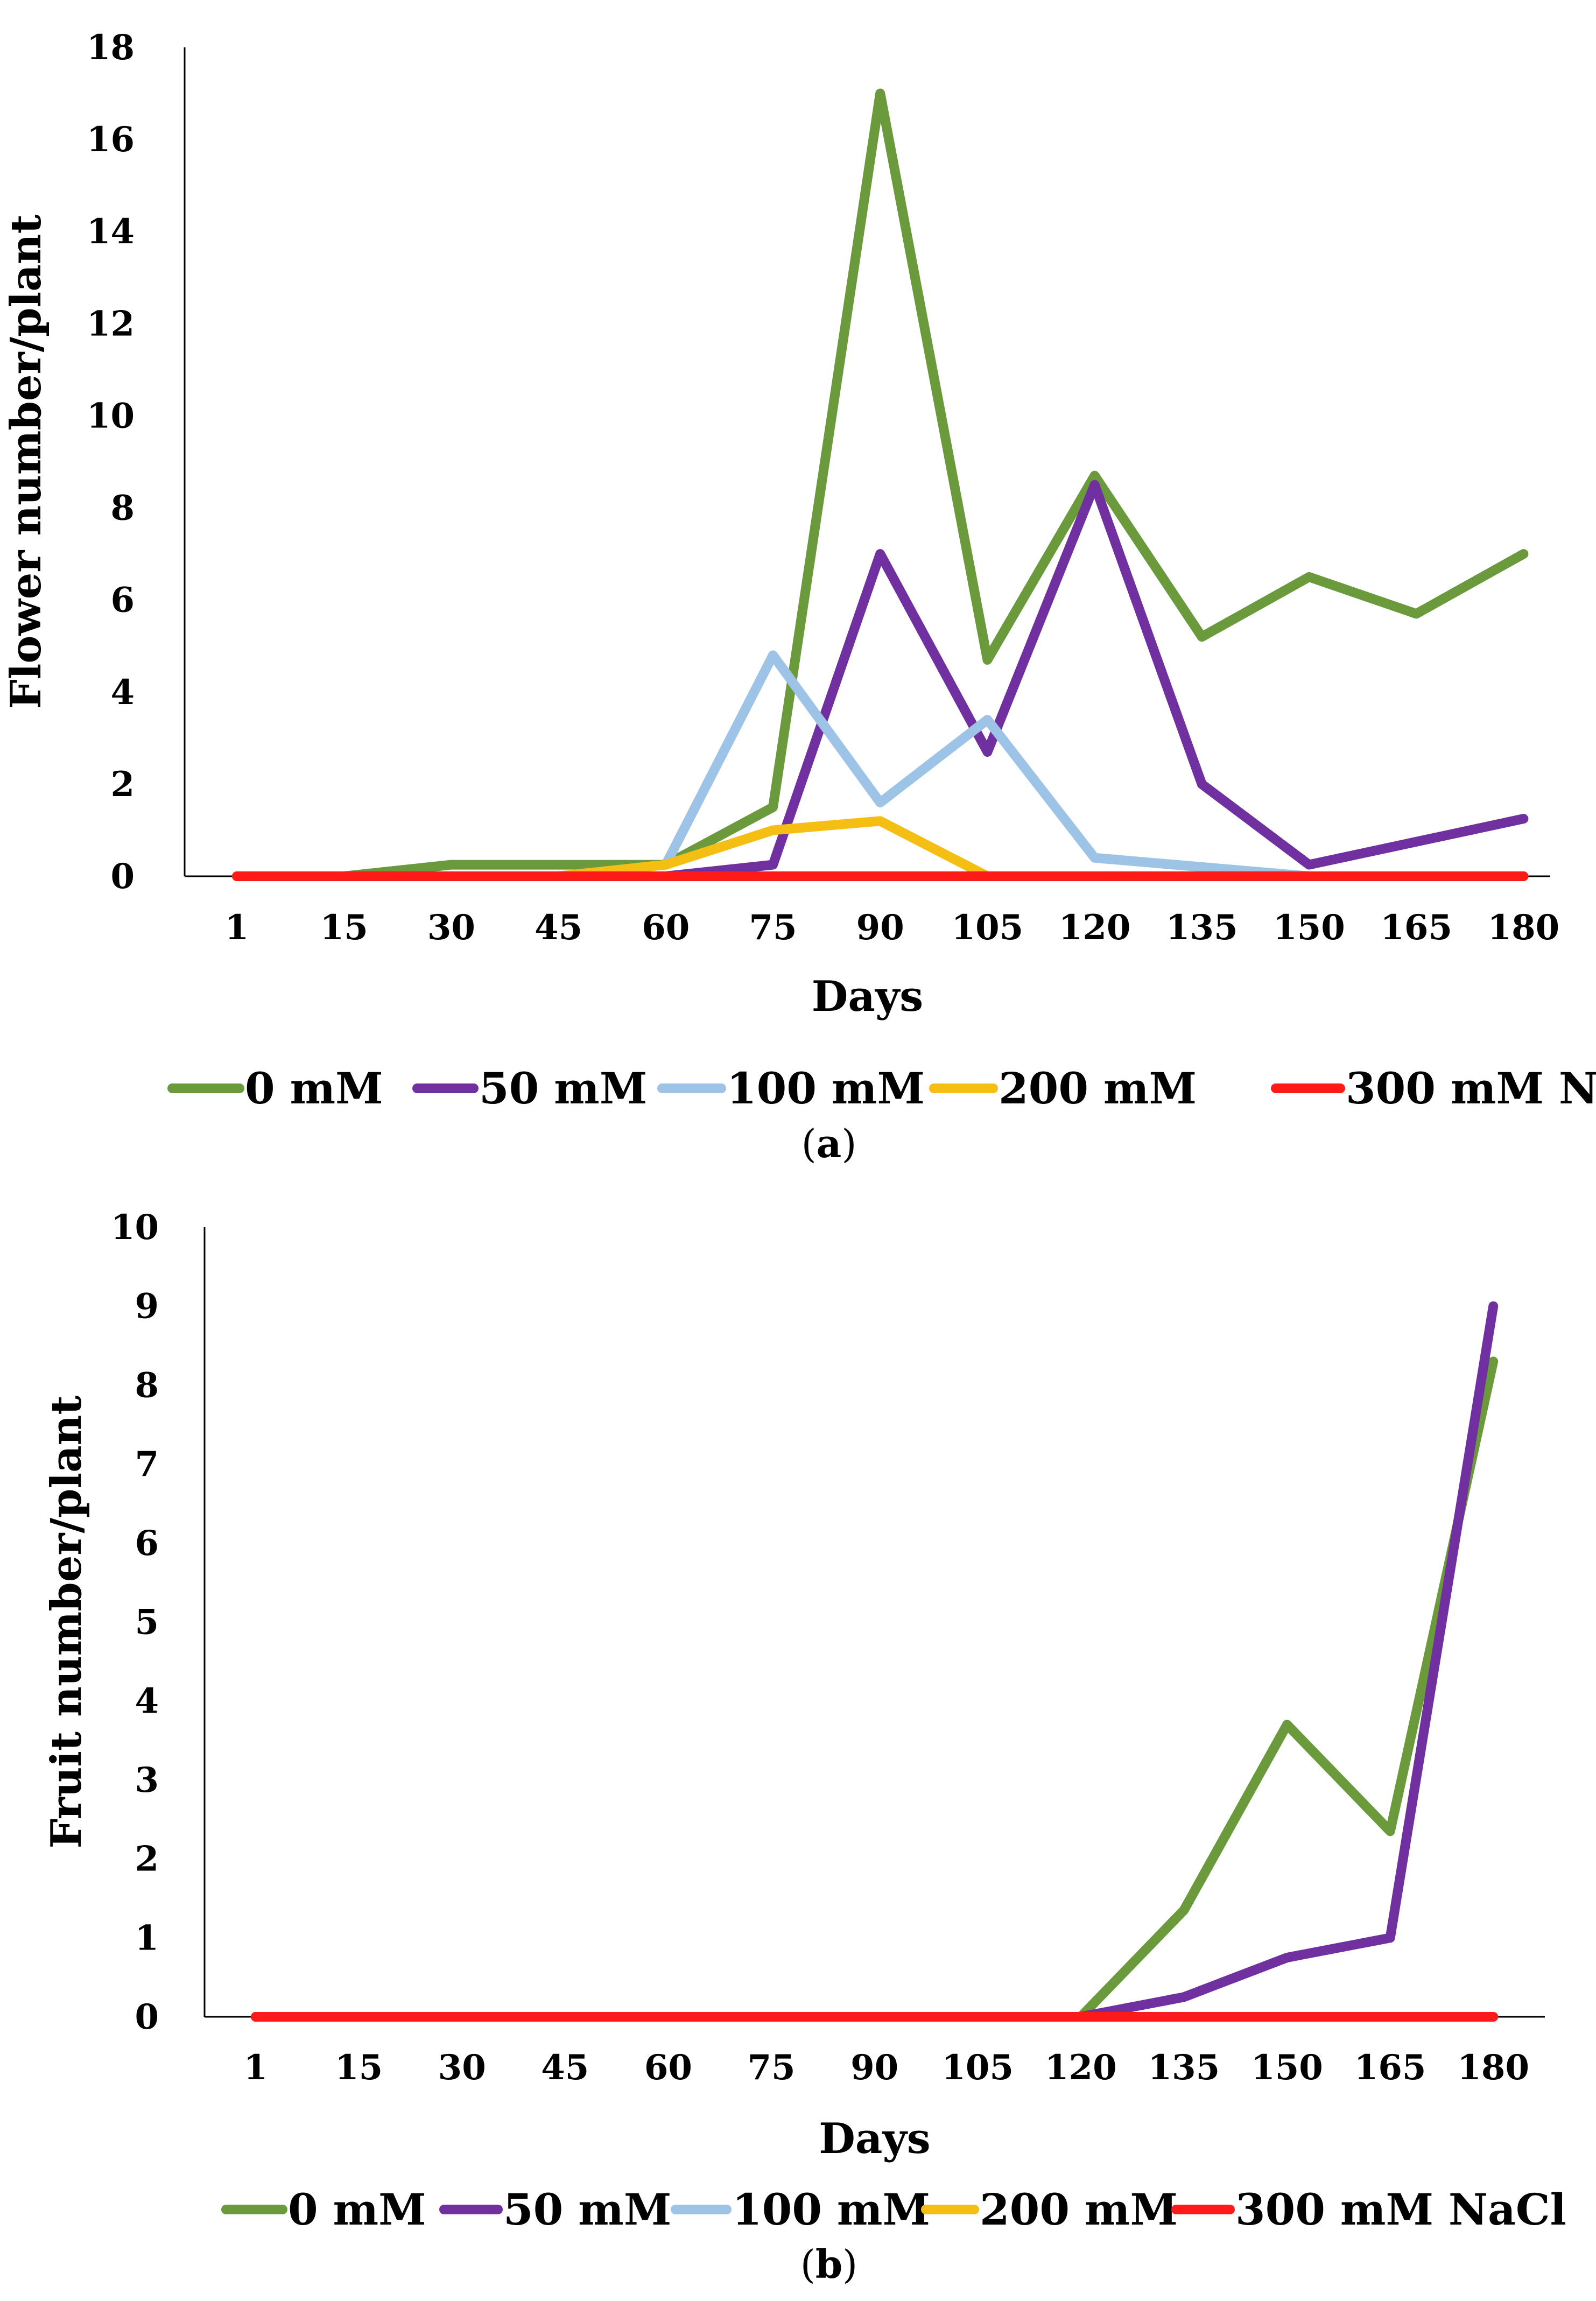 The width and height of the screenshot is (1596, 2301). Describe the element at coordinates (1471, 1088) in the screenshot. I see `panel-a-legend-label: 300 mM NaCl` at that location.